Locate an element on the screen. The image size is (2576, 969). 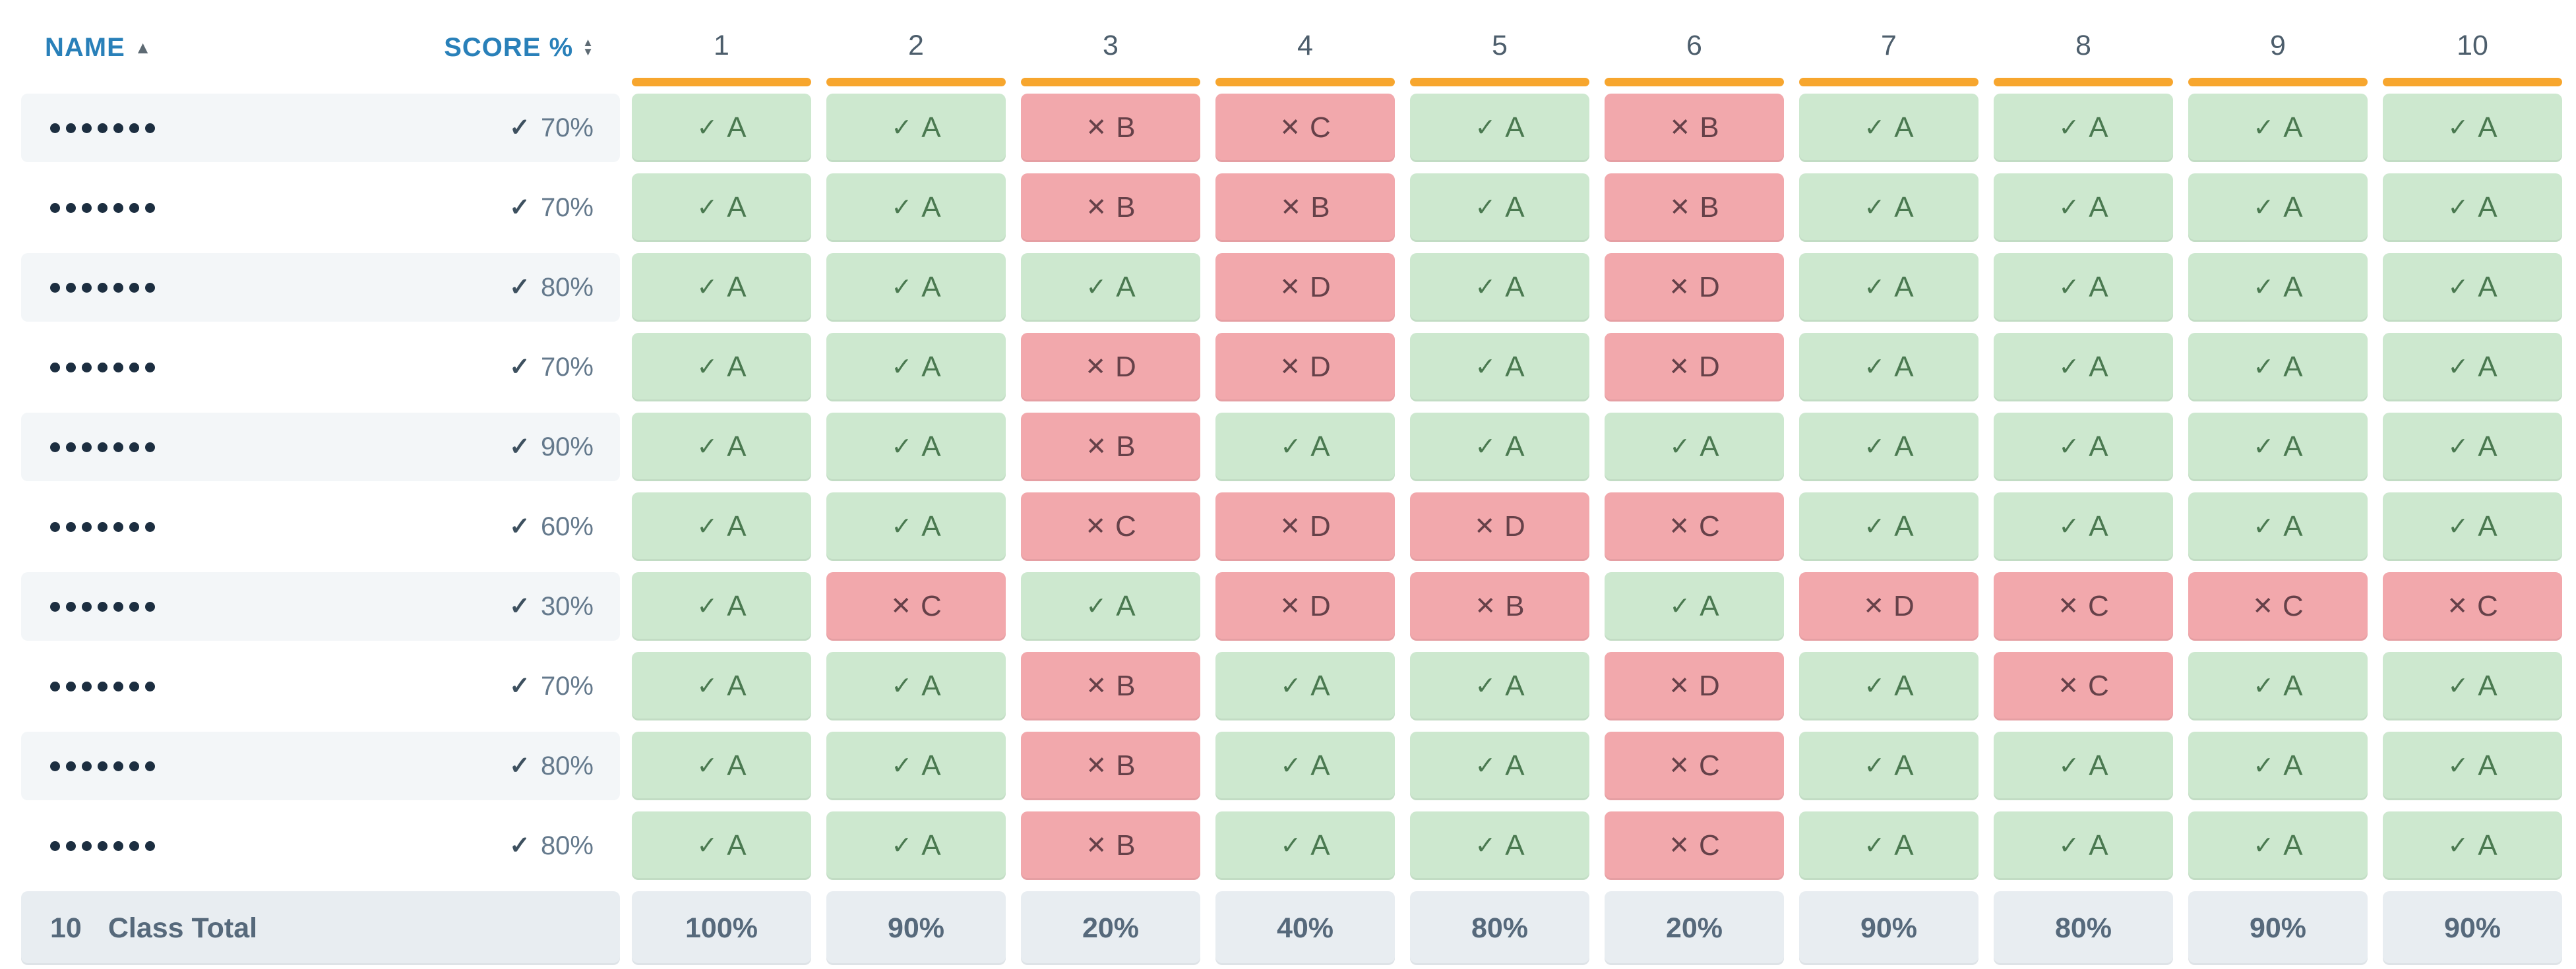
class-total-name-cell: 10 Class Total is located at coordinates (320, 928).